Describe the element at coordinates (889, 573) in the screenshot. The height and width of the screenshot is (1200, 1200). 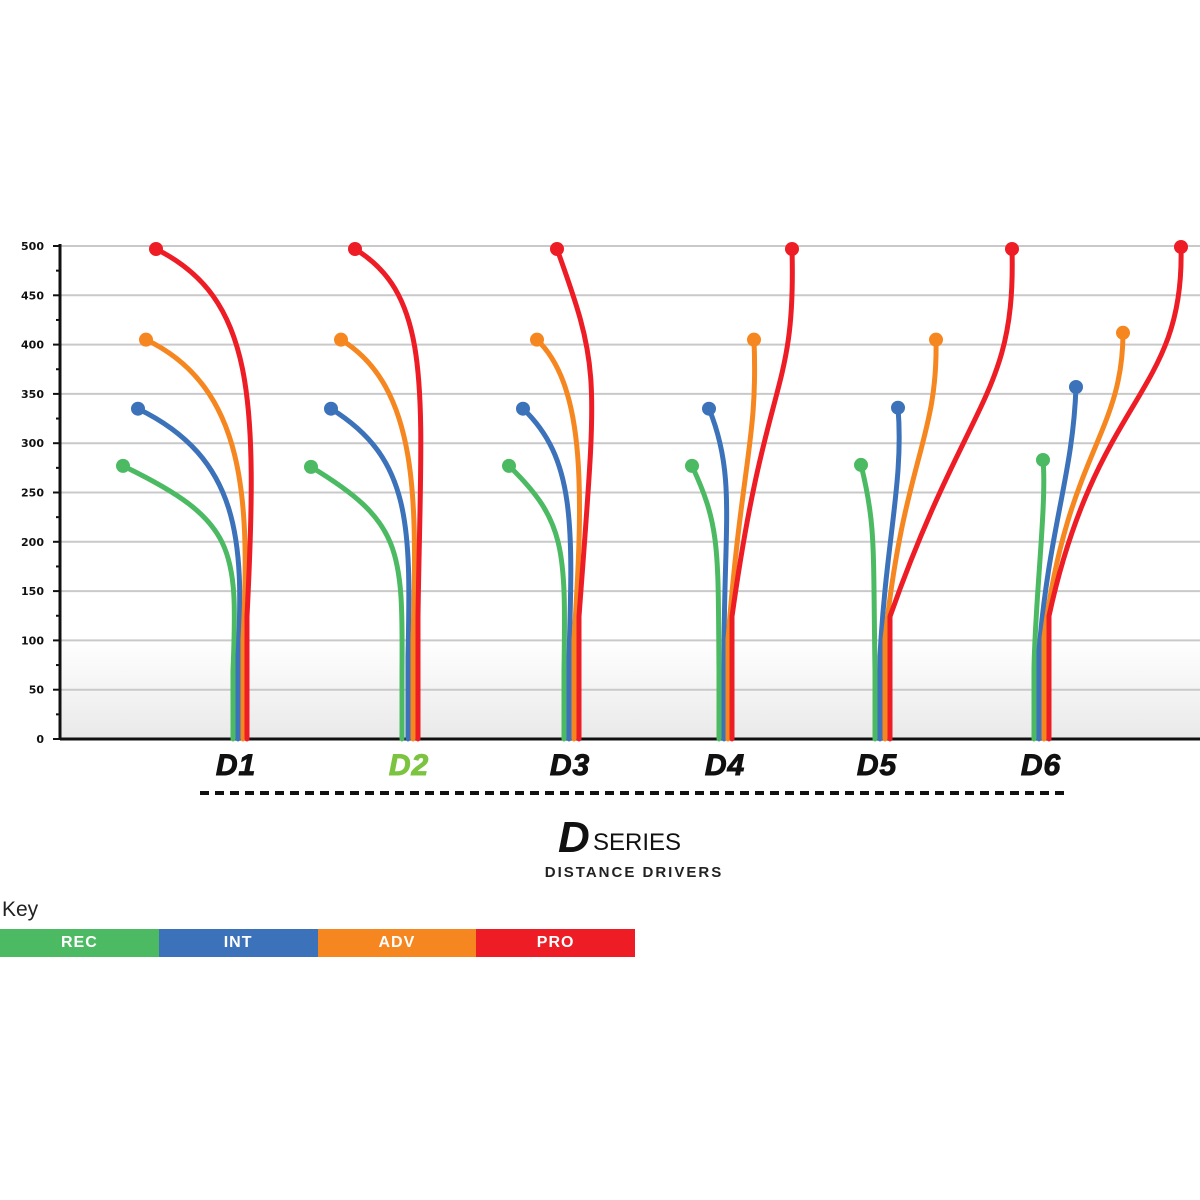
I see `flight-path-d5-int` at that location.